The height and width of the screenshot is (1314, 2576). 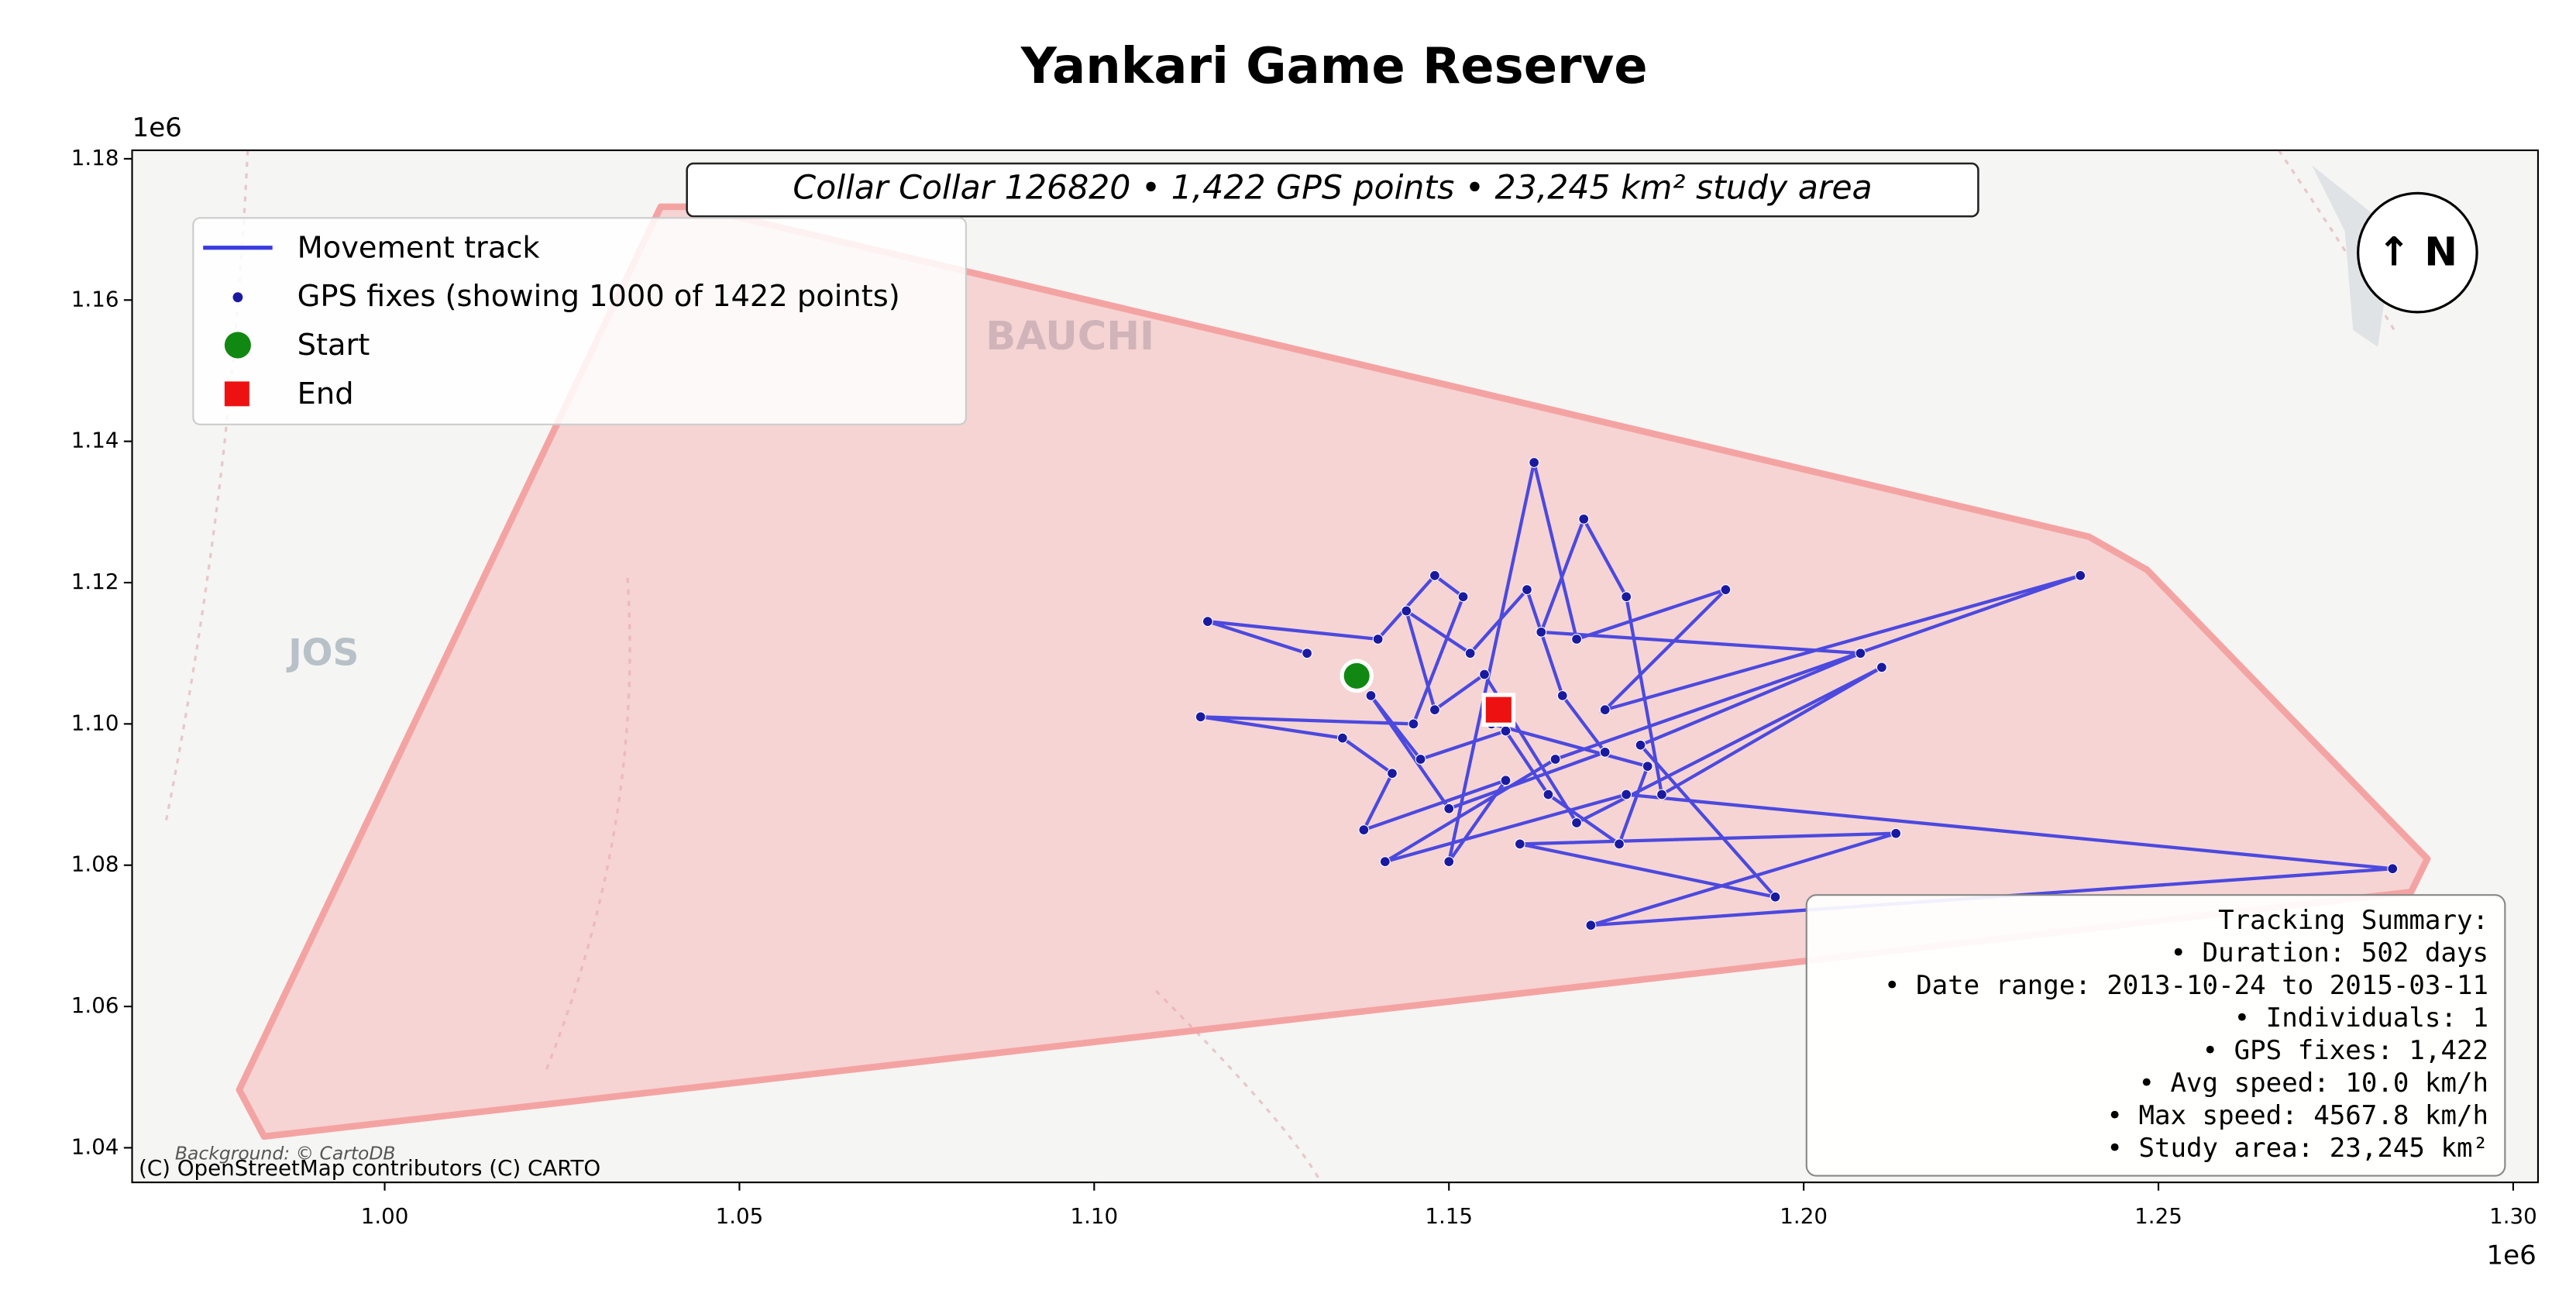 I want to click on x-tick-label: 1.05, so click(x=740, y=1216).